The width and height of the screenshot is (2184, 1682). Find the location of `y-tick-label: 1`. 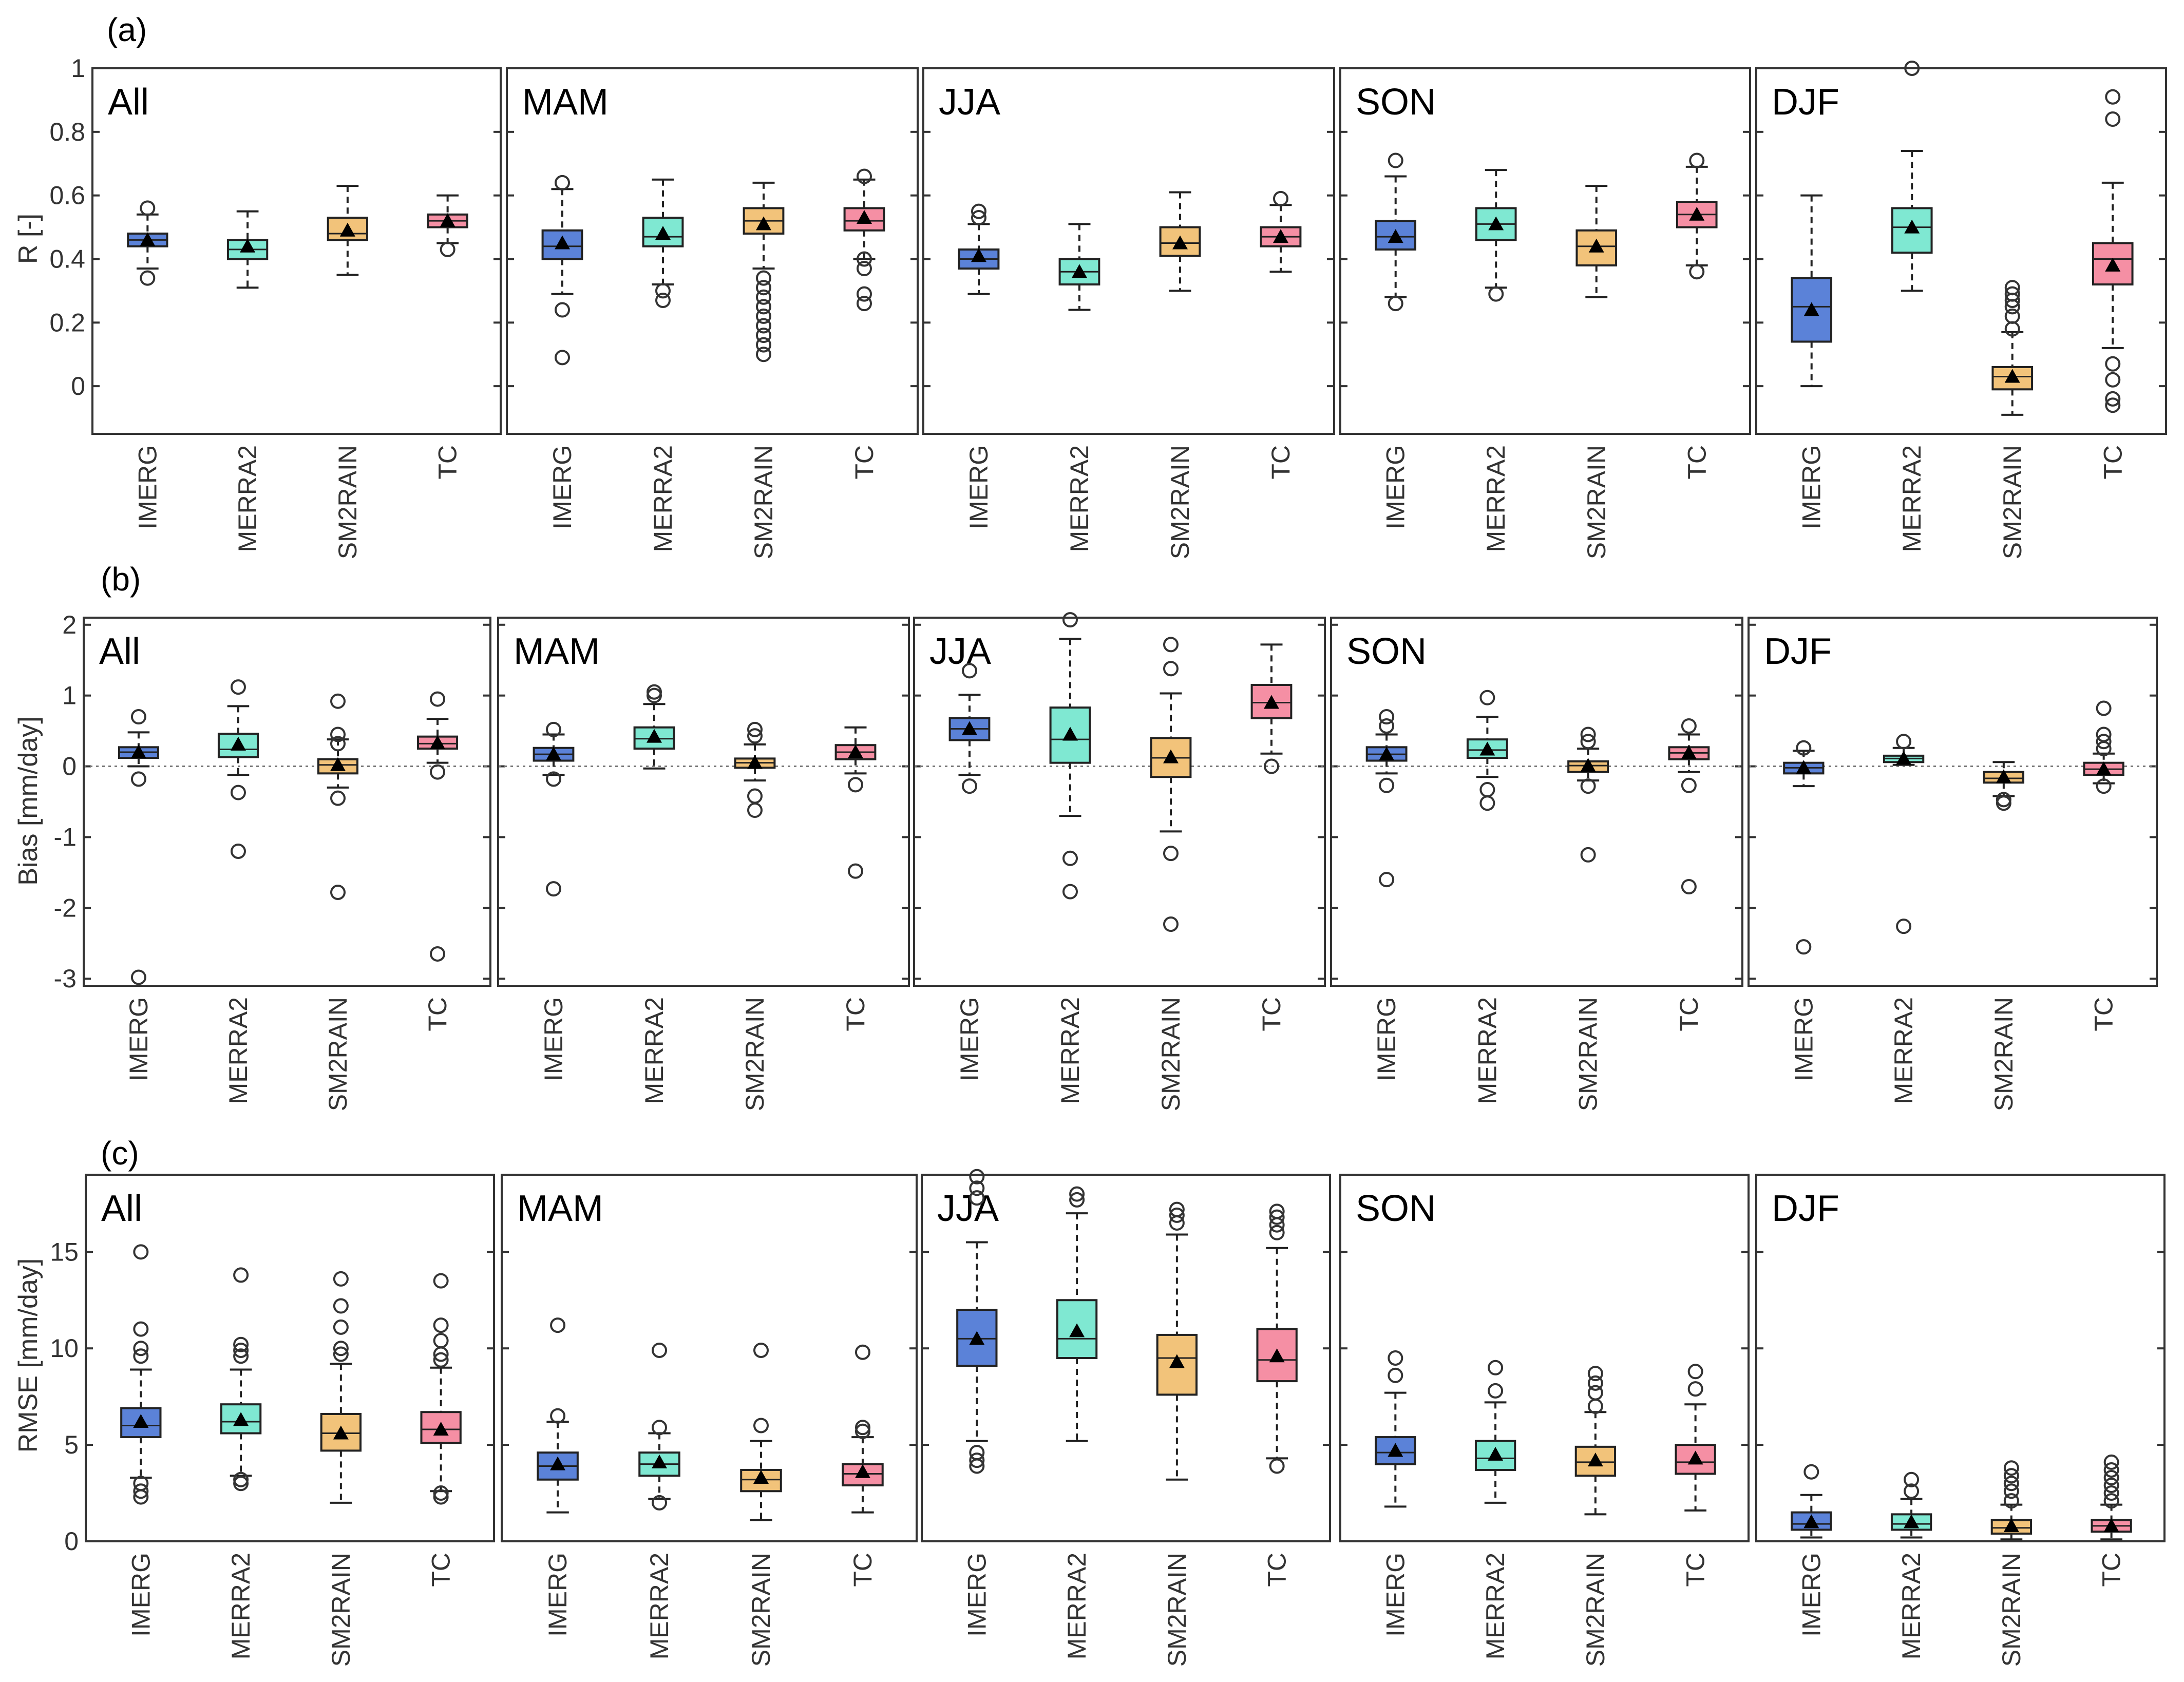

y-tick-label: 1 is located at coordinates (69, 695).